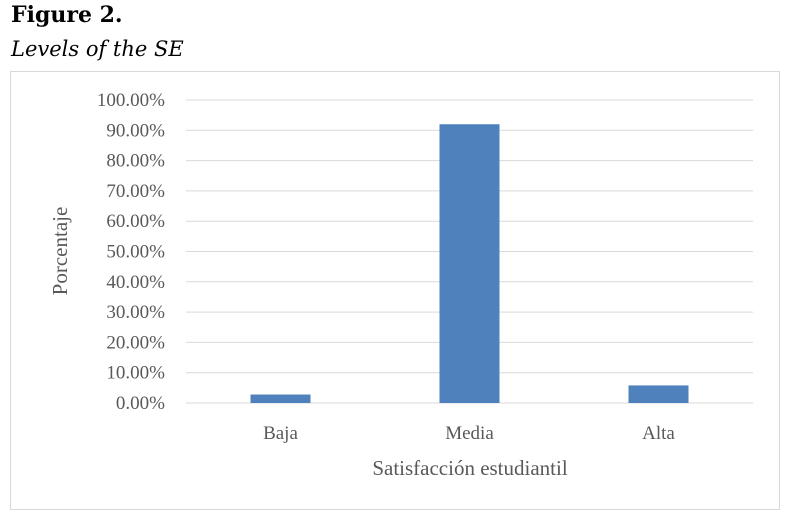 The height and width of the screenshot is (516, 785). I want to click on y-tick-label: 10.00%, so click(135, 373).